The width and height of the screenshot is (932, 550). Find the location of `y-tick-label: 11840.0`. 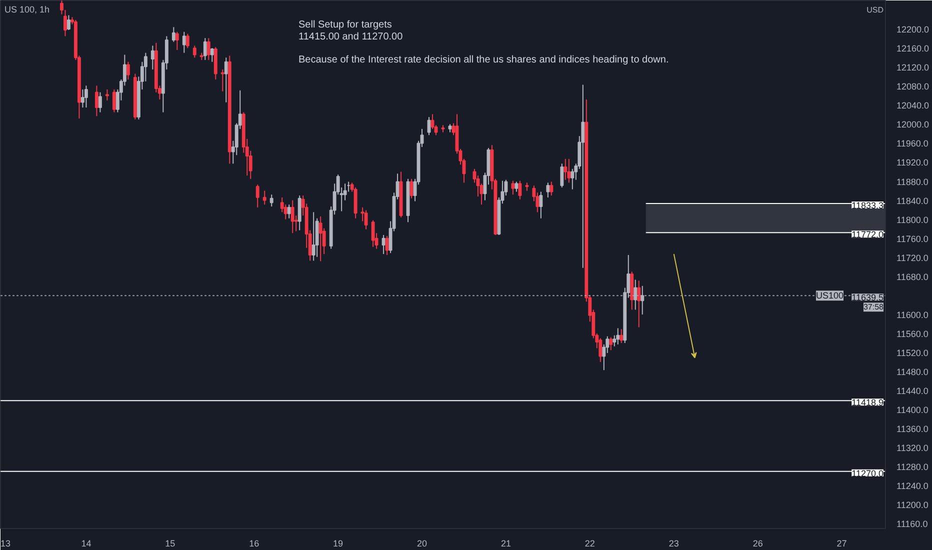

y-tick-label: 11840.0 is located at coordinates (912, 201).